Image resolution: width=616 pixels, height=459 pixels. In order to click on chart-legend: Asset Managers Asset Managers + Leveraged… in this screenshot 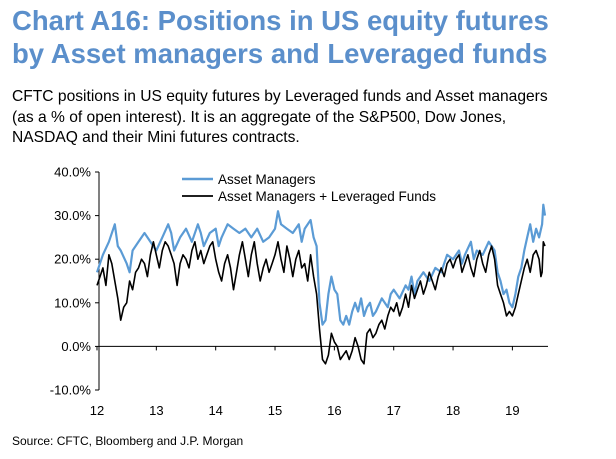, I will do `click(309, 188)`.